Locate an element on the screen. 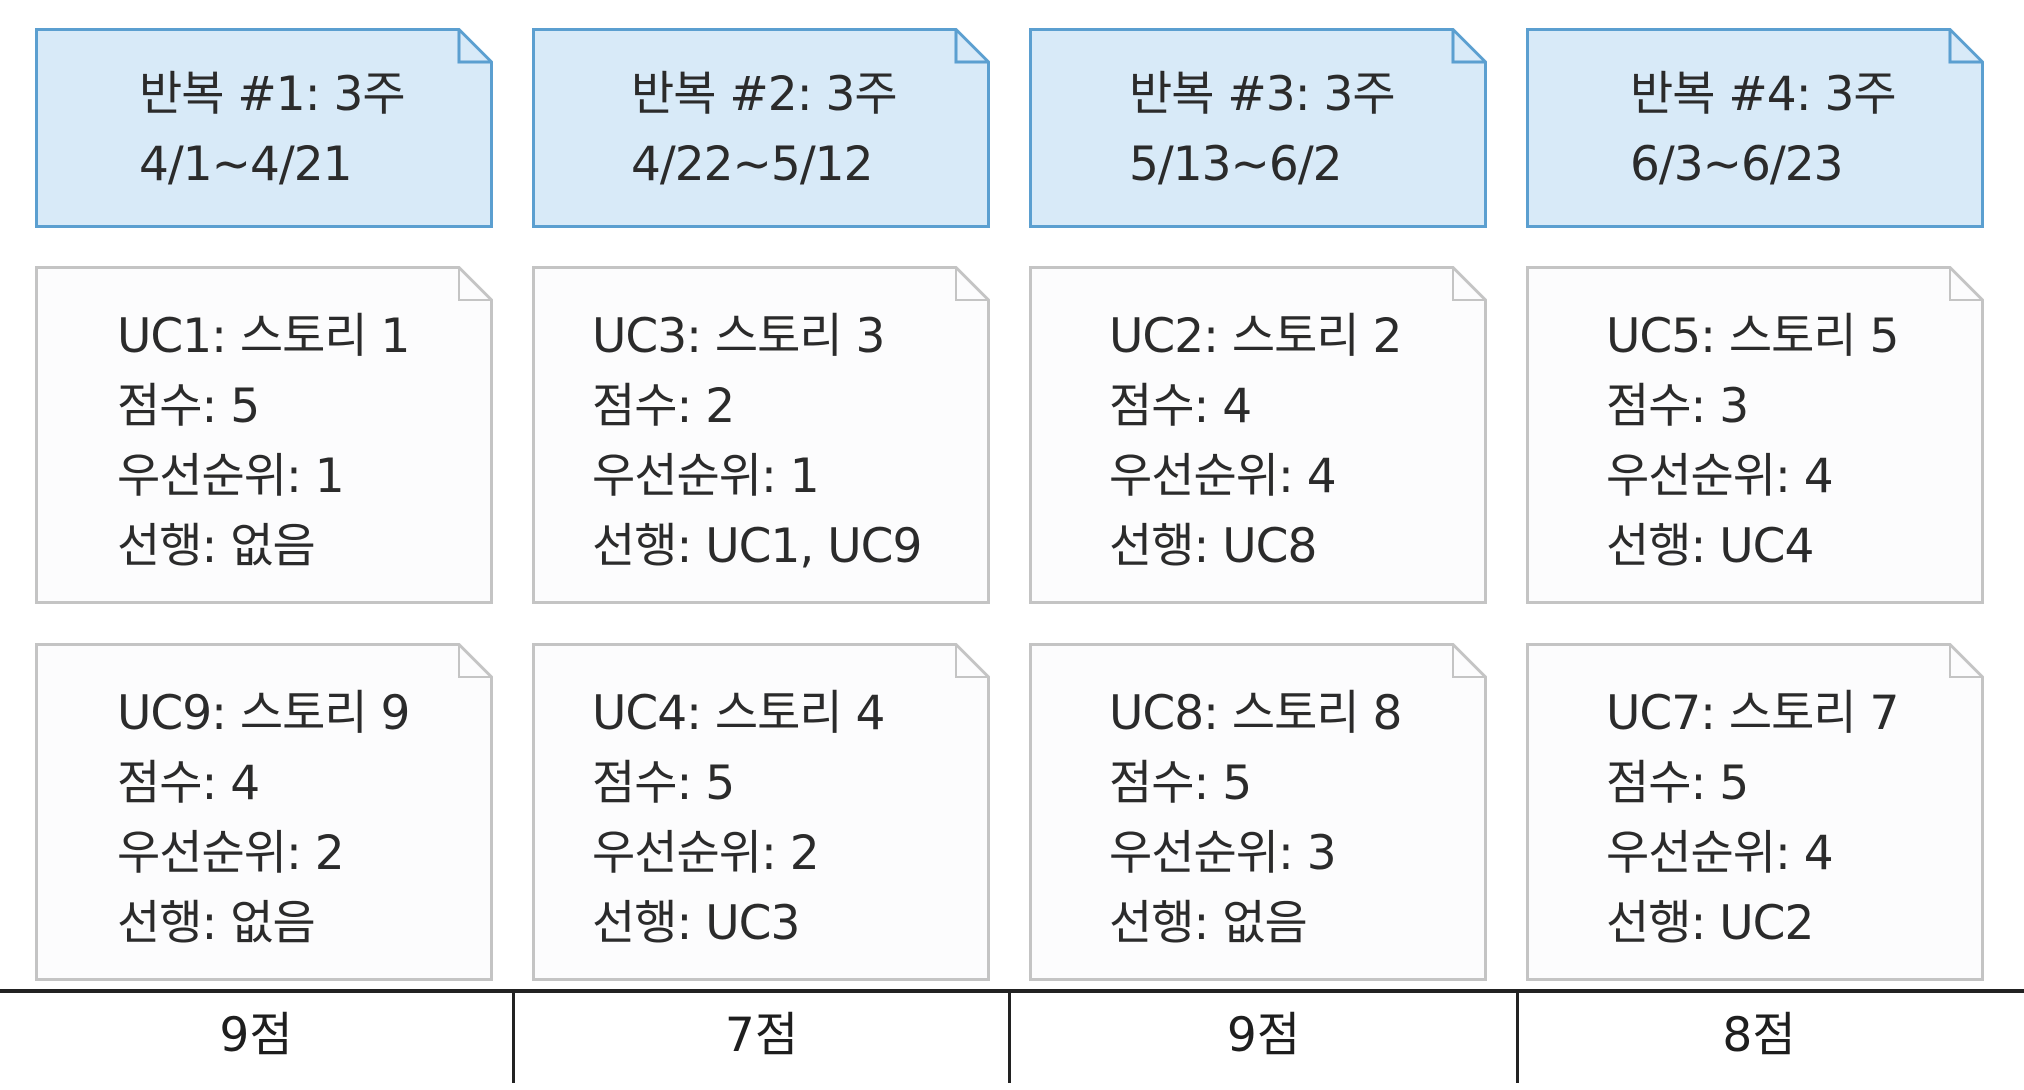  story-card: UC7: 스토리 7 점수: 5 우선순위: 4 선행: UC2 is located at coordinates (1755, 812).